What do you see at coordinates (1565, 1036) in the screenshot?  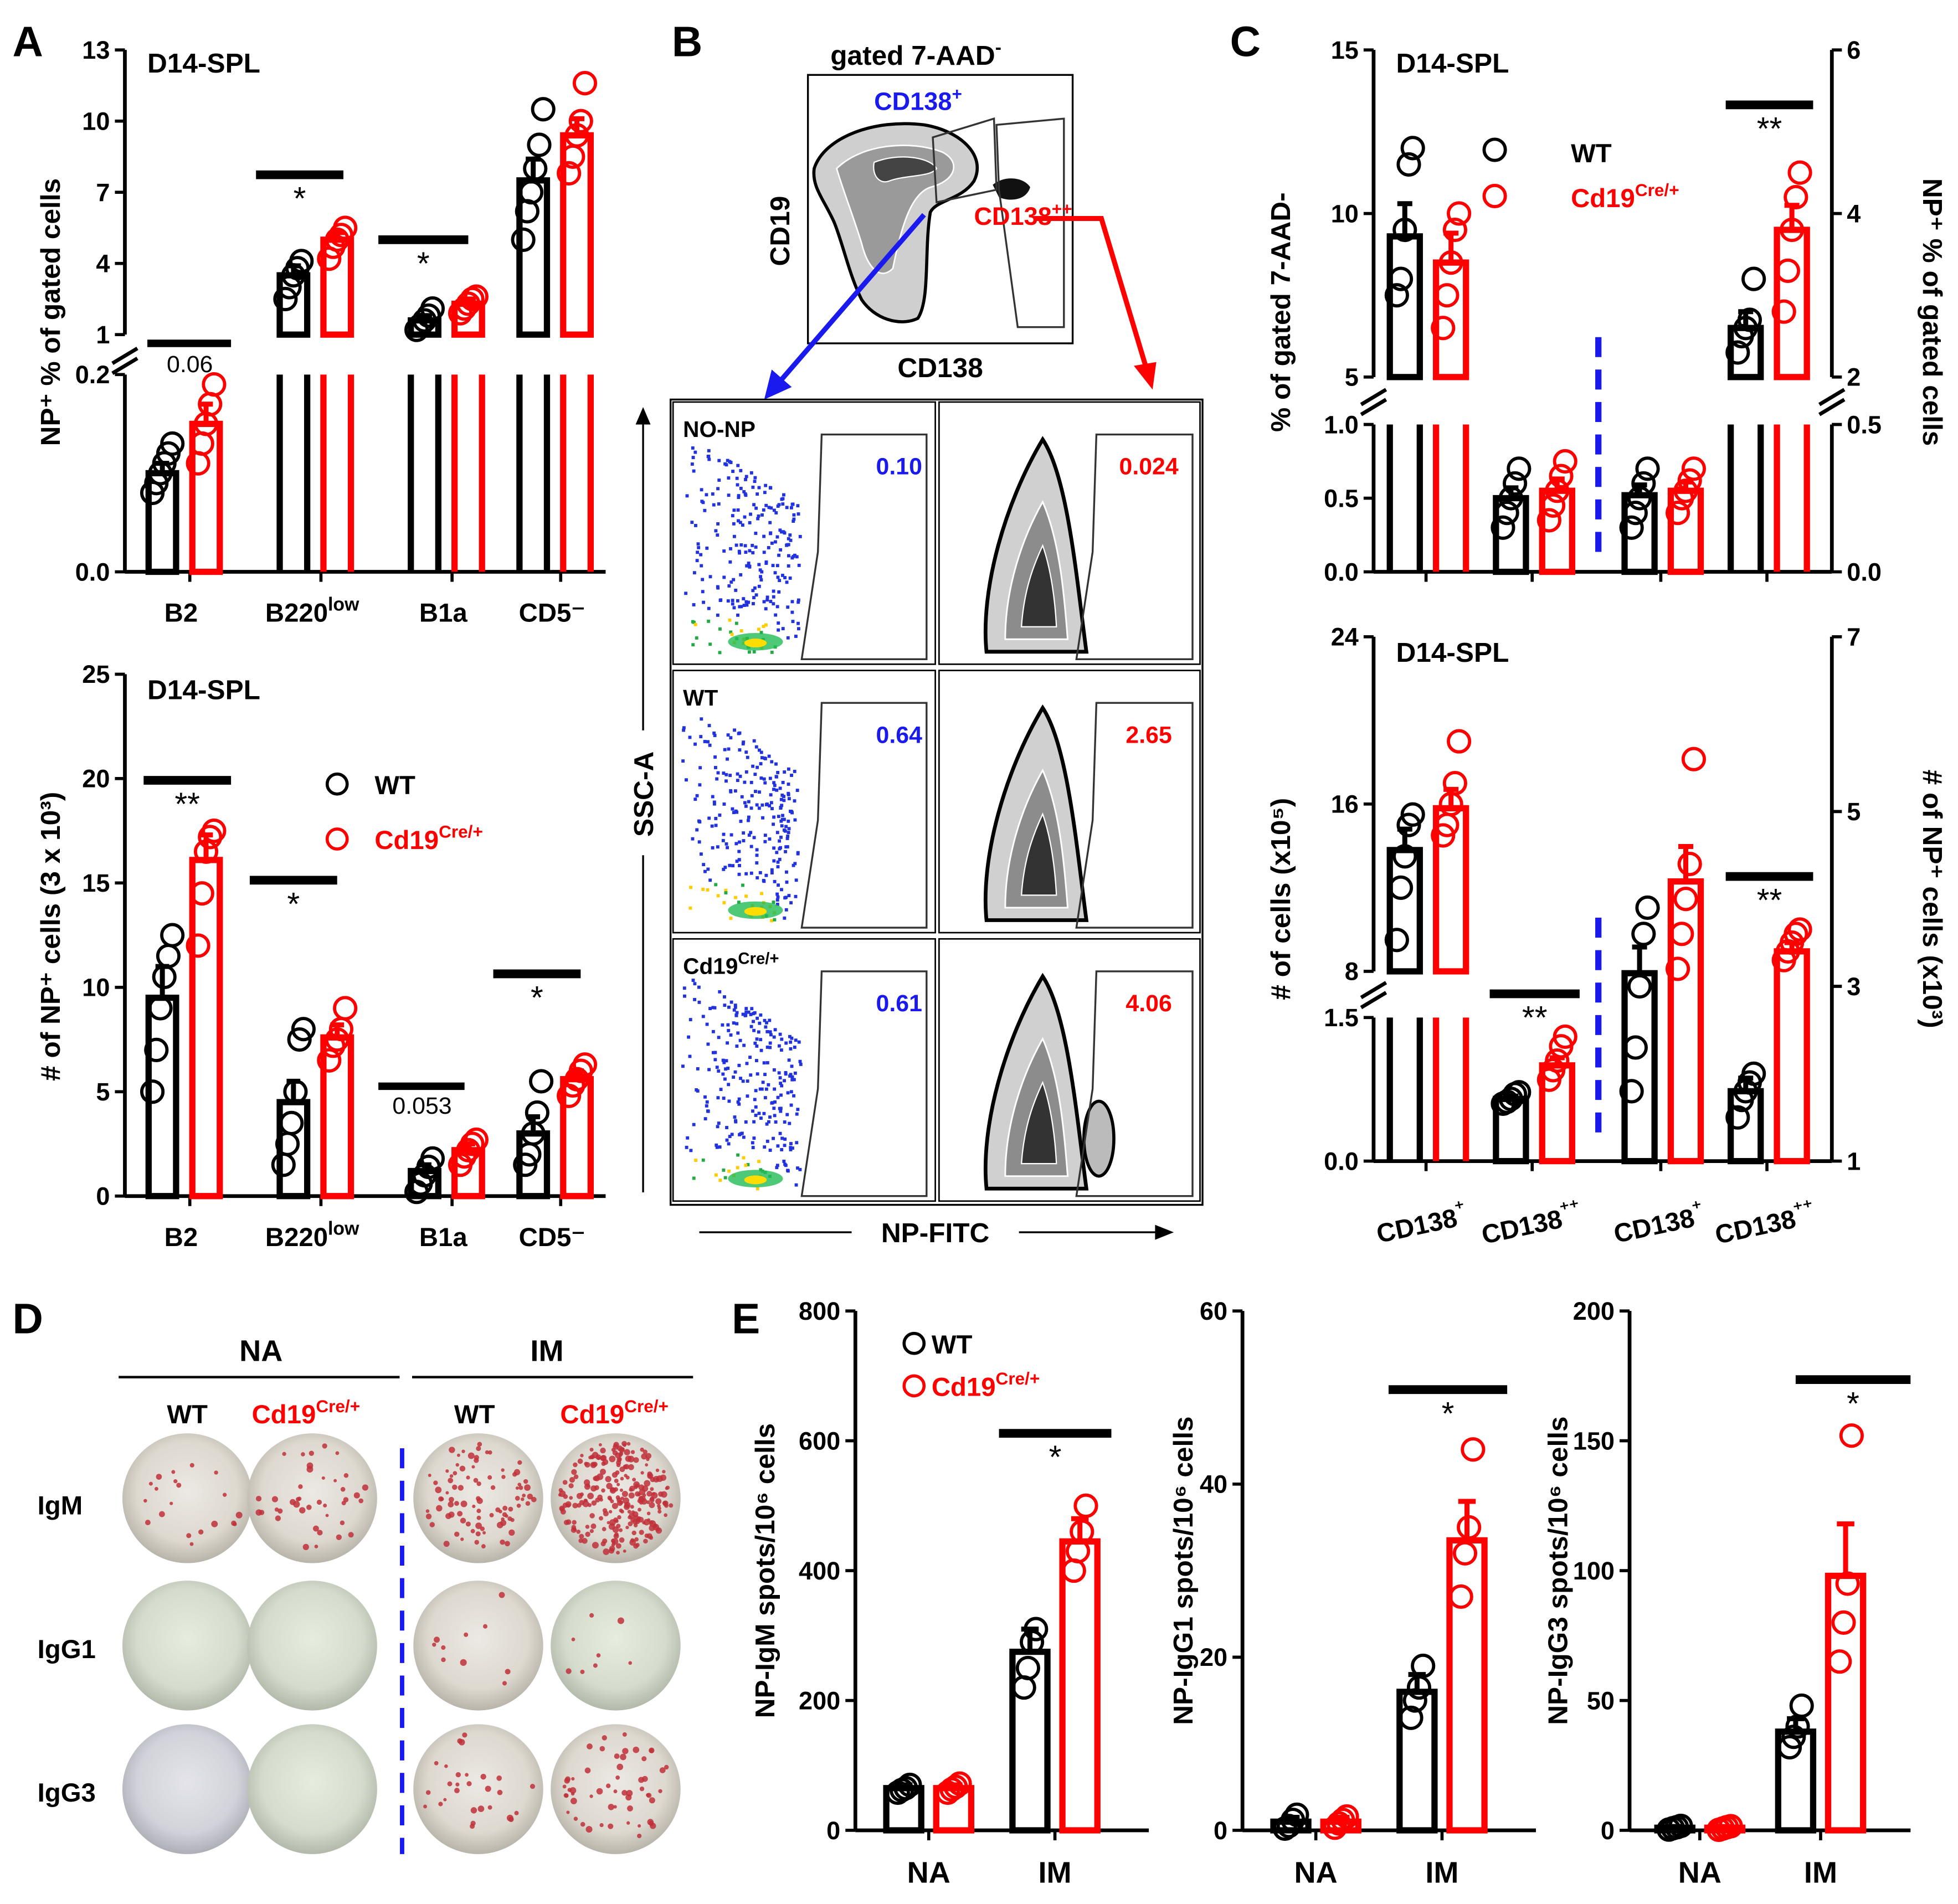 I see `c-bot-1-1-point` at bounding box center [1565, 1036].